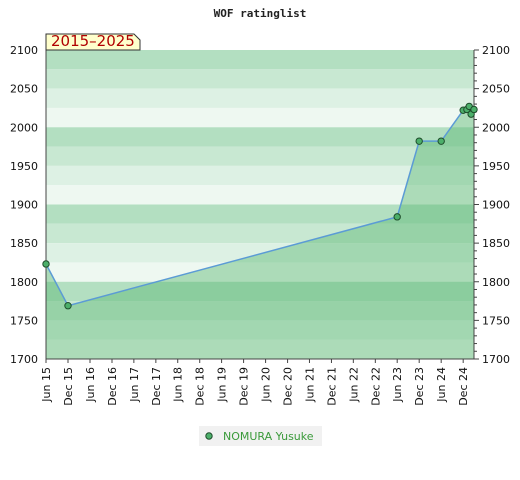  Describe the element at coordinates (46, 385) in the screenshot. I see `x-tick-label: Jun 15` at that location.